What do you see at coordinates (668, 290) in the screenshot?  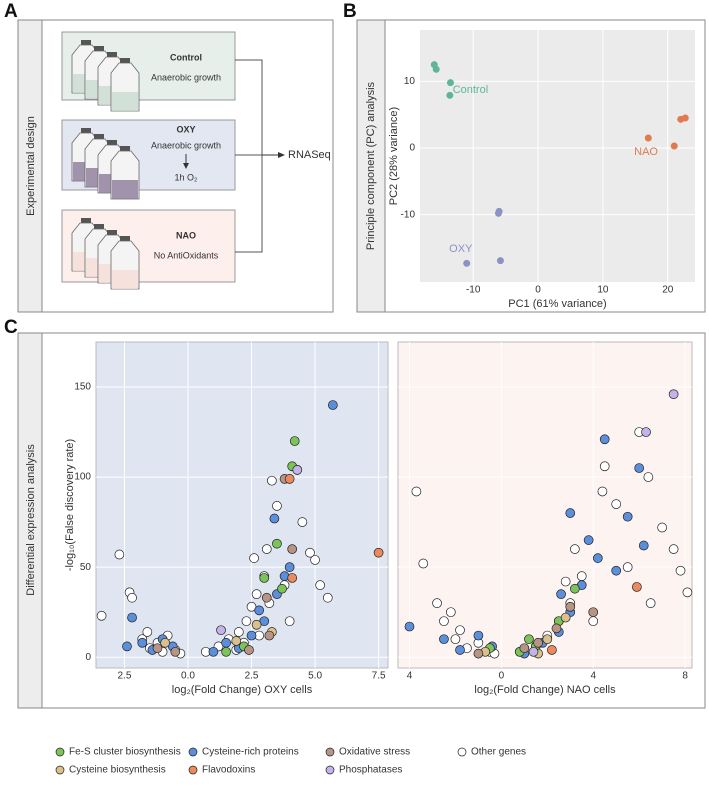 I see `x-tick-label: 20` at bounding box center [668, 290].